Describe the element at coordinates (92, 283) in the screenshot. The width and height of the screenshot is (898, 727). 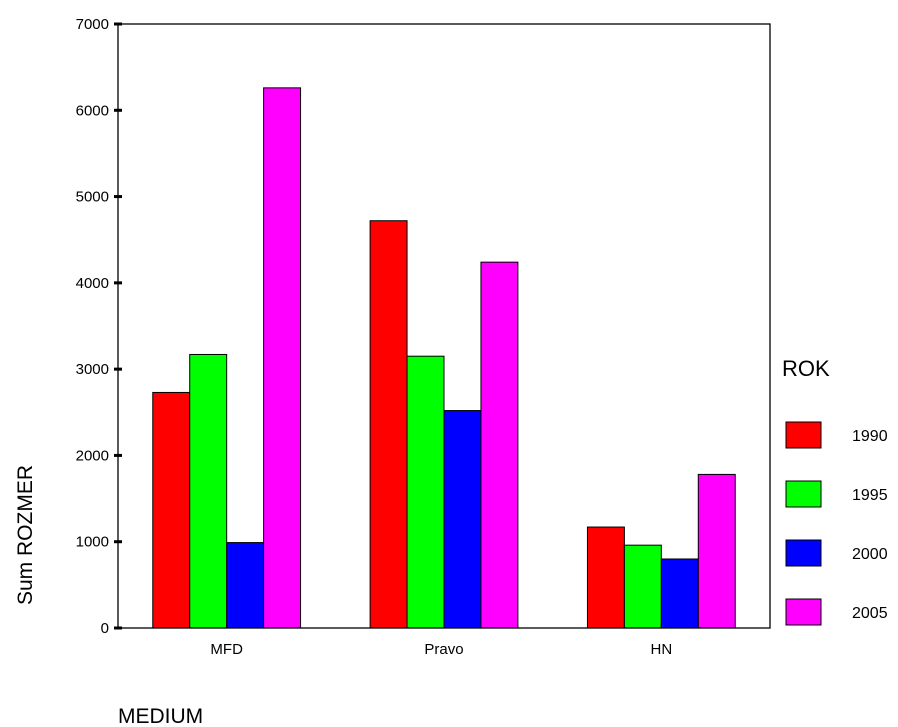
I see `y-tick-label: 4000` at that location.